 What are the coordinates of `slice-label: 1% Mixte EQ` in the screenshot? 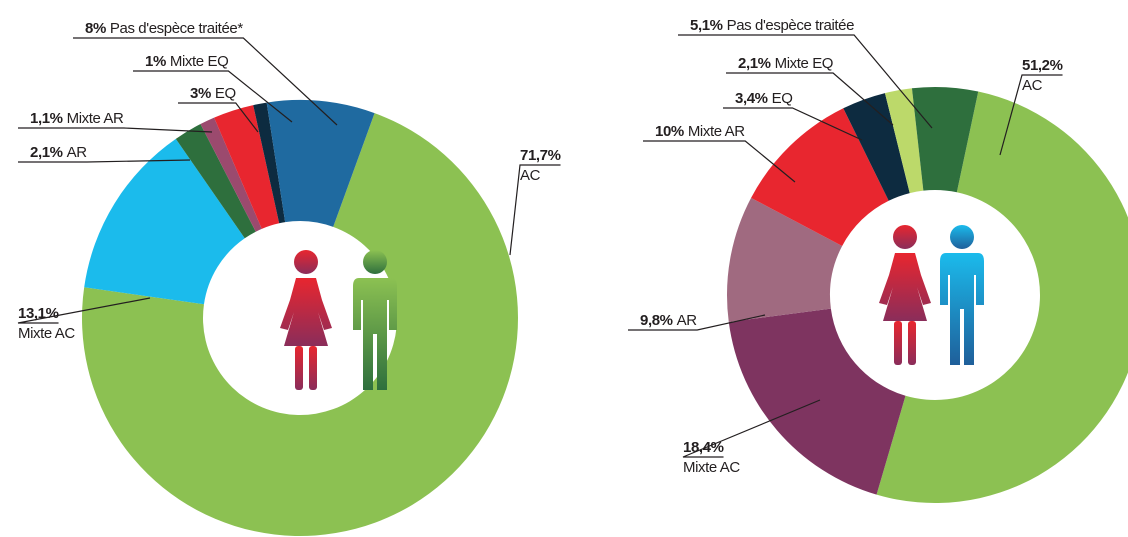 It's located at (186, 61).